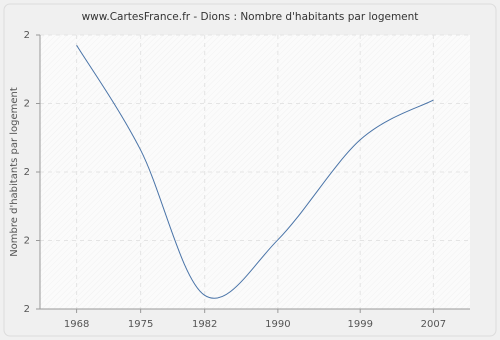 Image resolution: width=500 pixels, height=340 pixels. Describe the element at coordinates (359, 324) in the screenshot. I see `x-tick-label: 1999` at that location.